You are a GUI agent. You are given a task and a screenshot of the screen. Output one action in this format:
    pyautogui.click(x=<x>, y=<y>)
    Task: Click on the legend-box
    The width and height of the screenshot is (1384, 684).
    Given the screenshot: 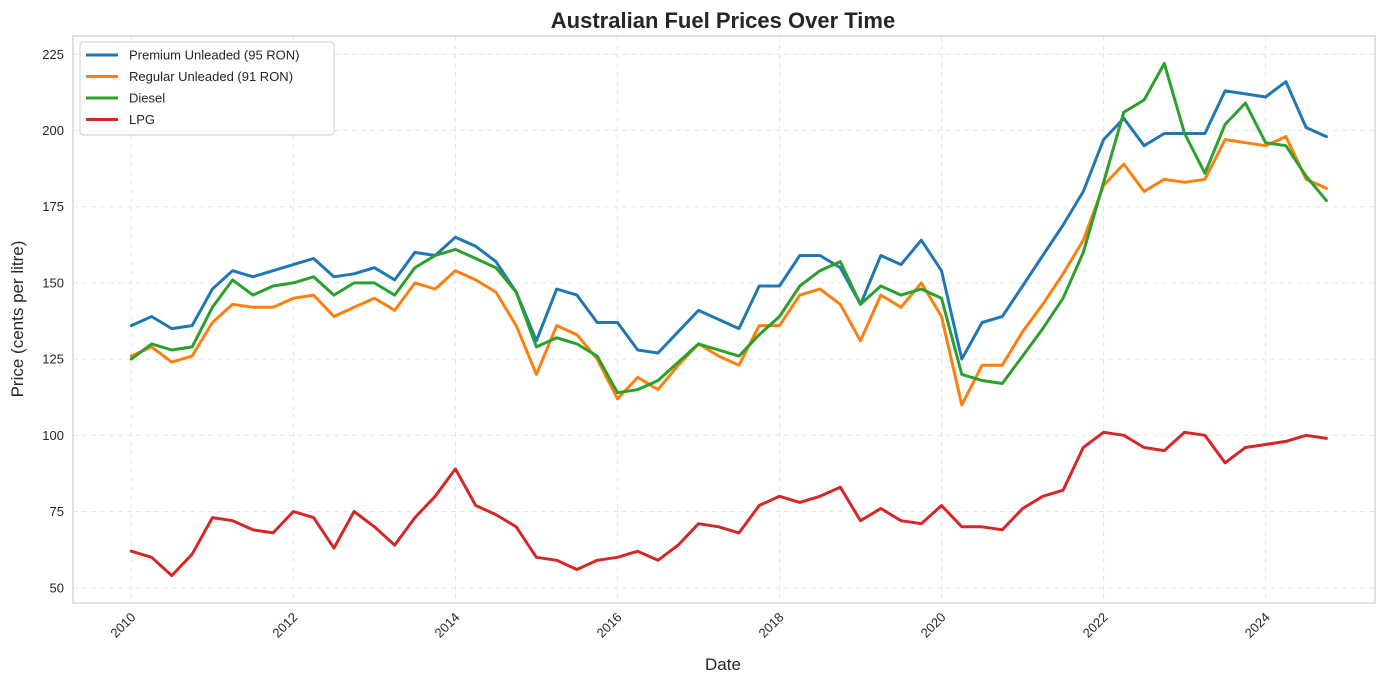 What is the action you would take?
    pyautogui.click(x=207, y=88)
    